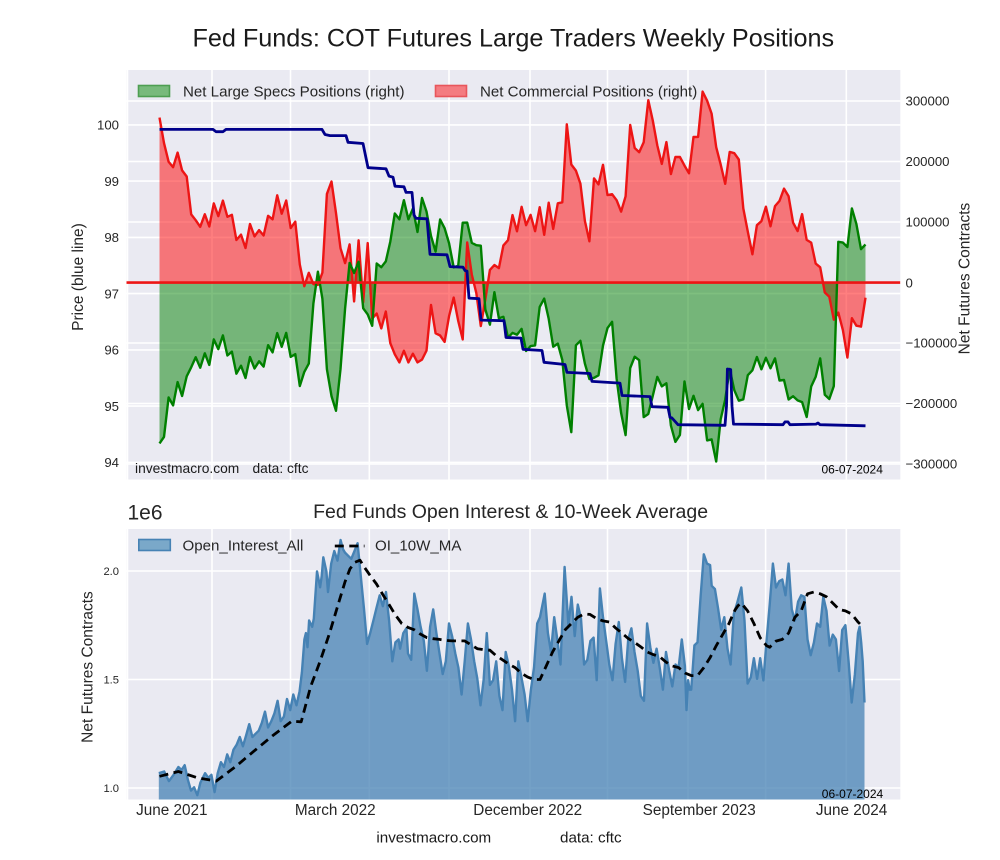 The width and height of the screenshot is (1000, 860). What do you see at coordinates (932, 403) in the screenshot?
I see `svg-text: −200000` at bounding box center [932, 403].